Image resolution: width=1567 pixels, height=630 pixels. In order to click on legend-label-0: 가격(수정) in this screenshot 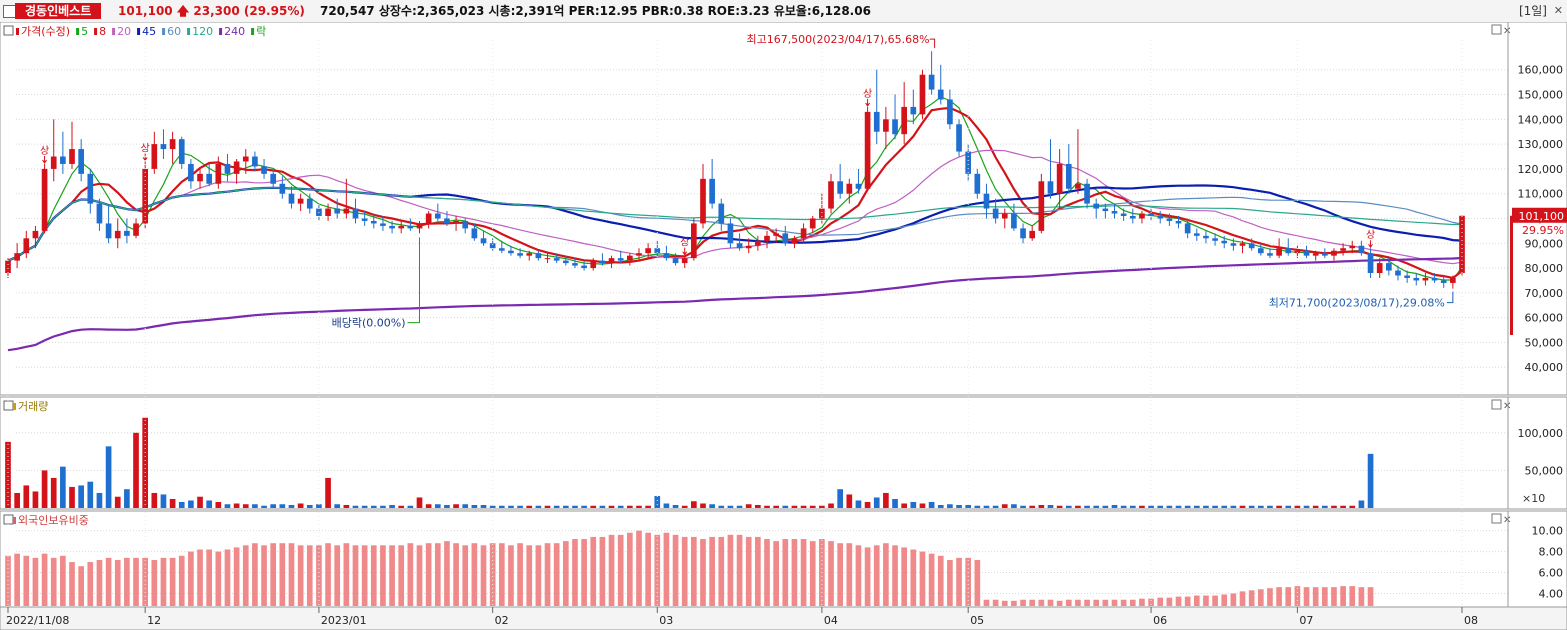, I will do `click(45, 31)`.